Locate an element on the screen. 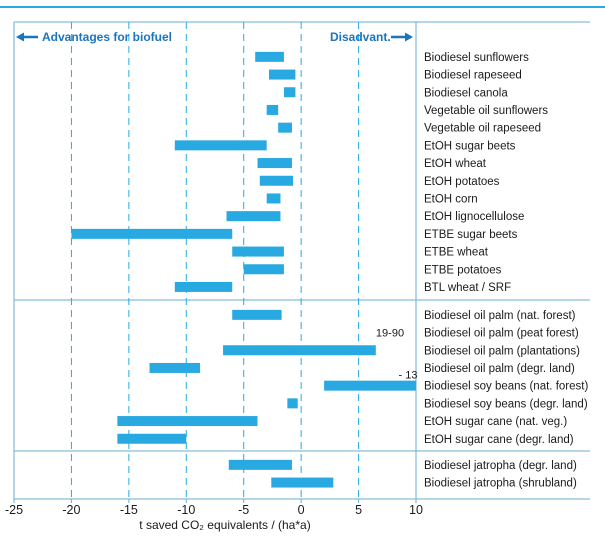 Image resolution: width=605 pixels, height=539 pixels. left-arrow-icon is located at coordinates (27, 37).